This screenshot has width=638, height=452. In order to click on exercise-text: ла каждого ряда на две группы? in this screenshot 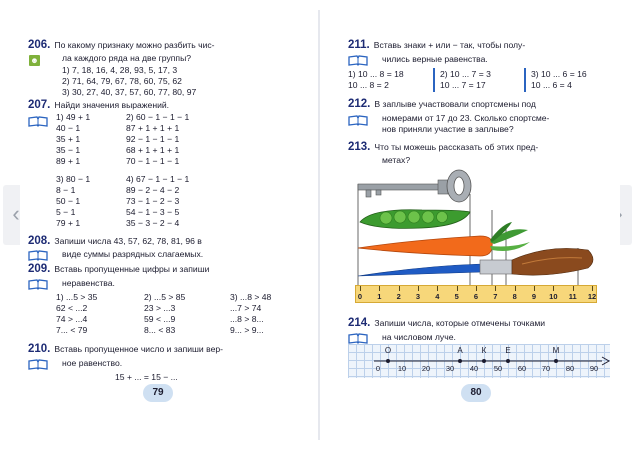, I will do `click(127, 58)`.